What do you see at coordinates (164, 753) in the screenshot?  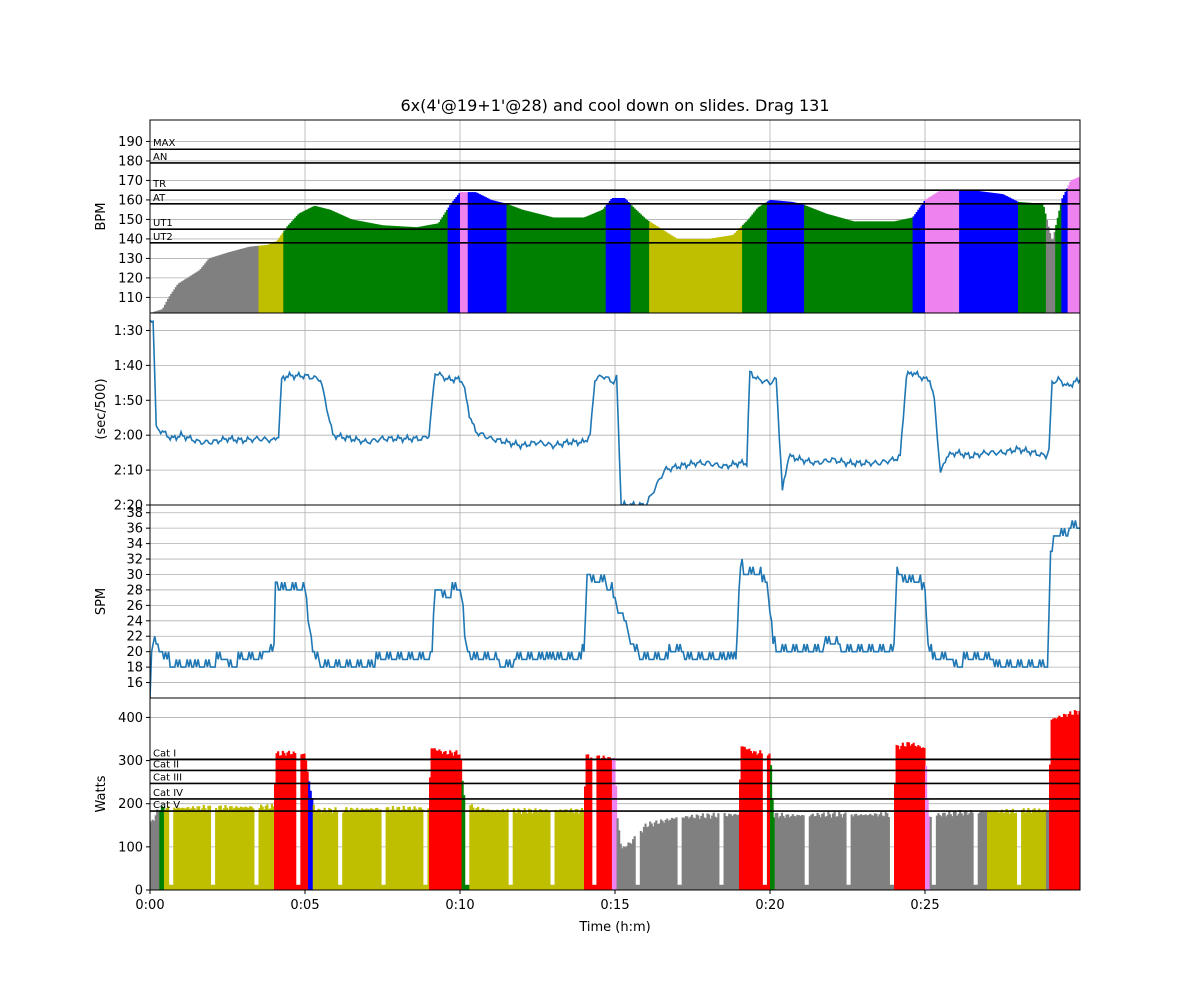 I see `zone-label: Cat I` at bounding box center [164, 753].